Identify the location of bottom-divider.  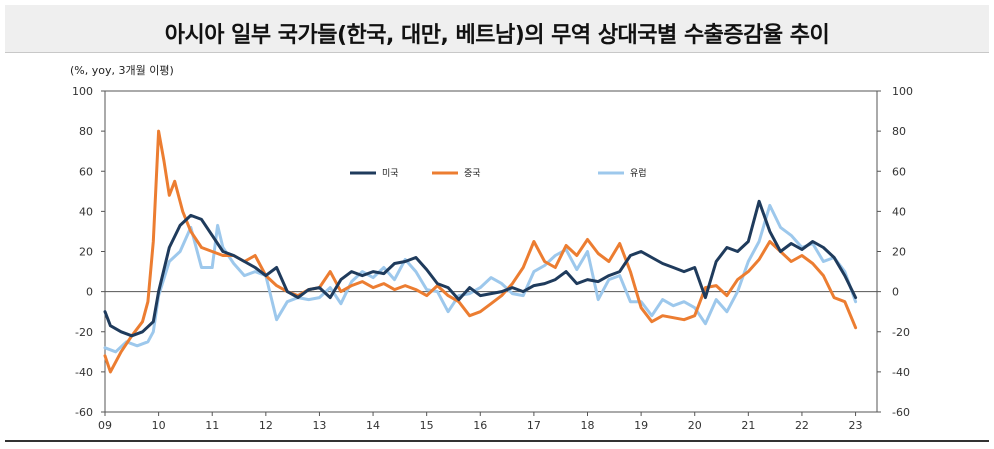
(497, 441).